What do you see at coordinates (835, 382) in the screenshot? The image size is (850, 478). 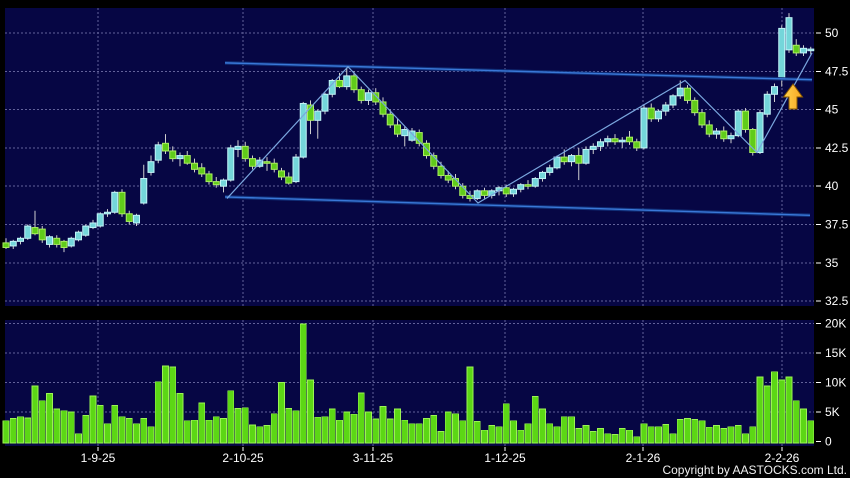 I see `volume-axis-label: 10K` at bounding box center [835, 382].